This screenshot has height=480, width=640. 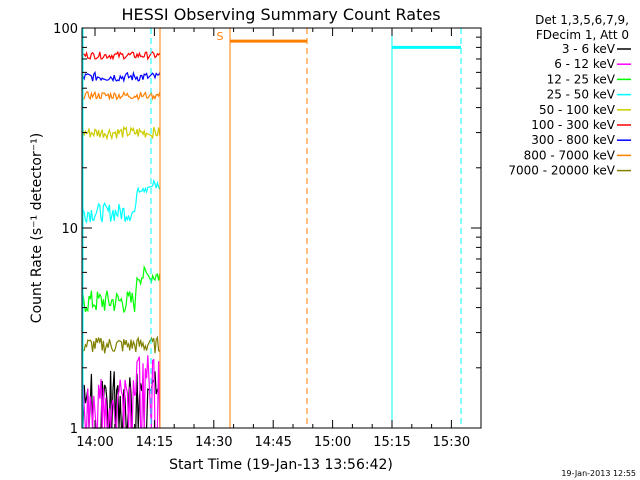 What do you see at coordinates (582, 35) in the screenshot?
I see `legend-header-line-2: FDecim 1, Att 0` at bounding box center [582, 35].